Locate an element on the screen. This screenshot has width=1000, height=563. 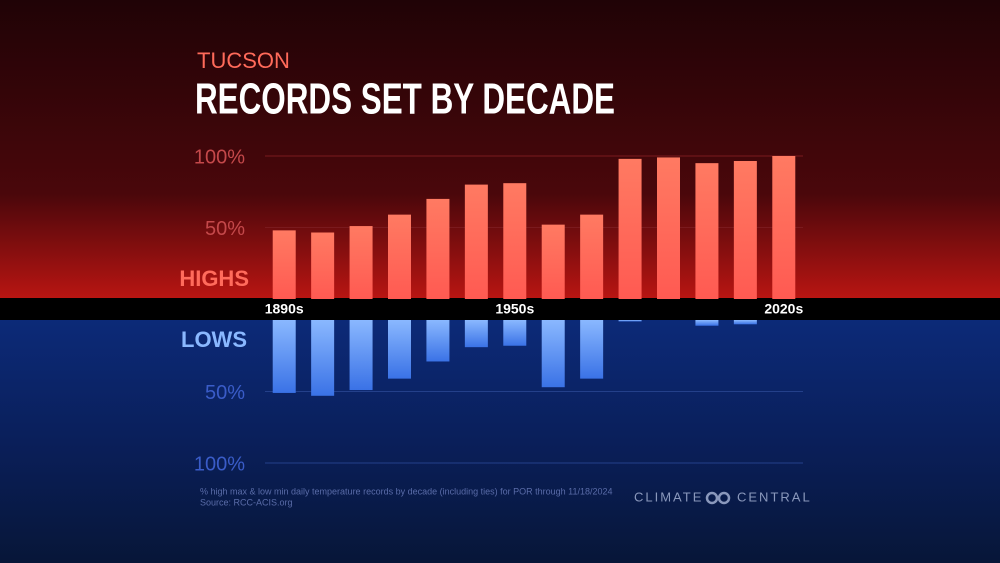
x-tick-label: 1890s is located at coordinates (284, 309).